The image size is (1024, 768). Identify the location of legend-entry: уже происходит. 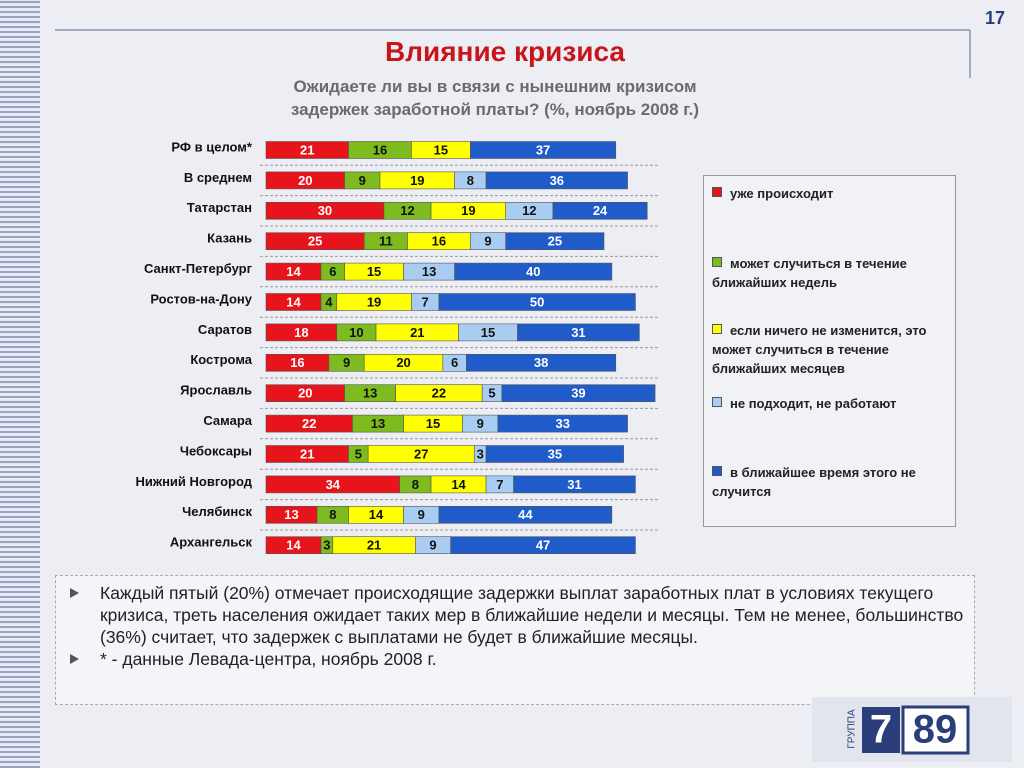
(832, 193).